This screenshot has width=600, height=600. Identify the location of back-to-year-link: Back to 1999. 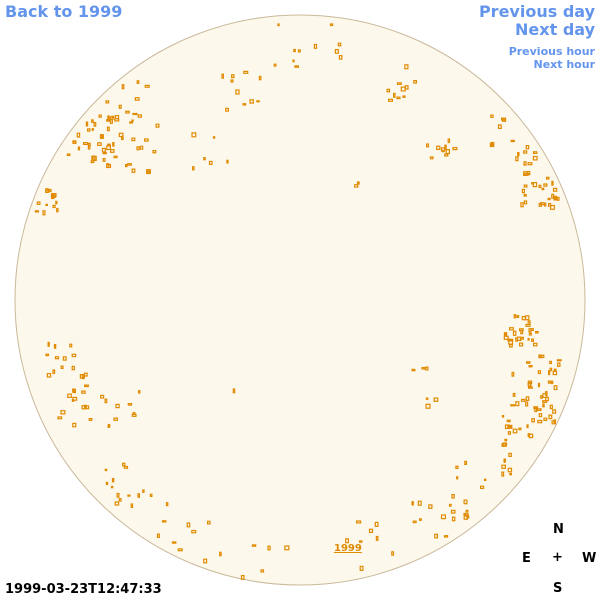
(64, 11).